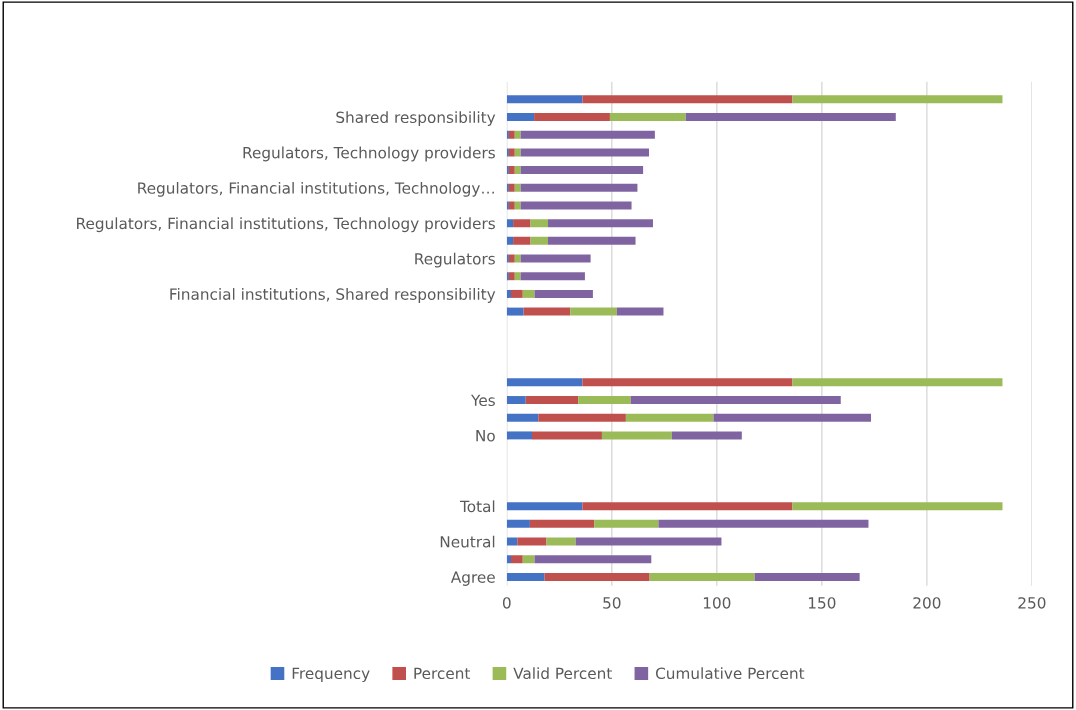 This screenshot has height=710, width=1076. What do you see at coordinates (455, 260) in the screenshot?
I see `y-tick-label: Regulators` at bounding box center [455, 260].